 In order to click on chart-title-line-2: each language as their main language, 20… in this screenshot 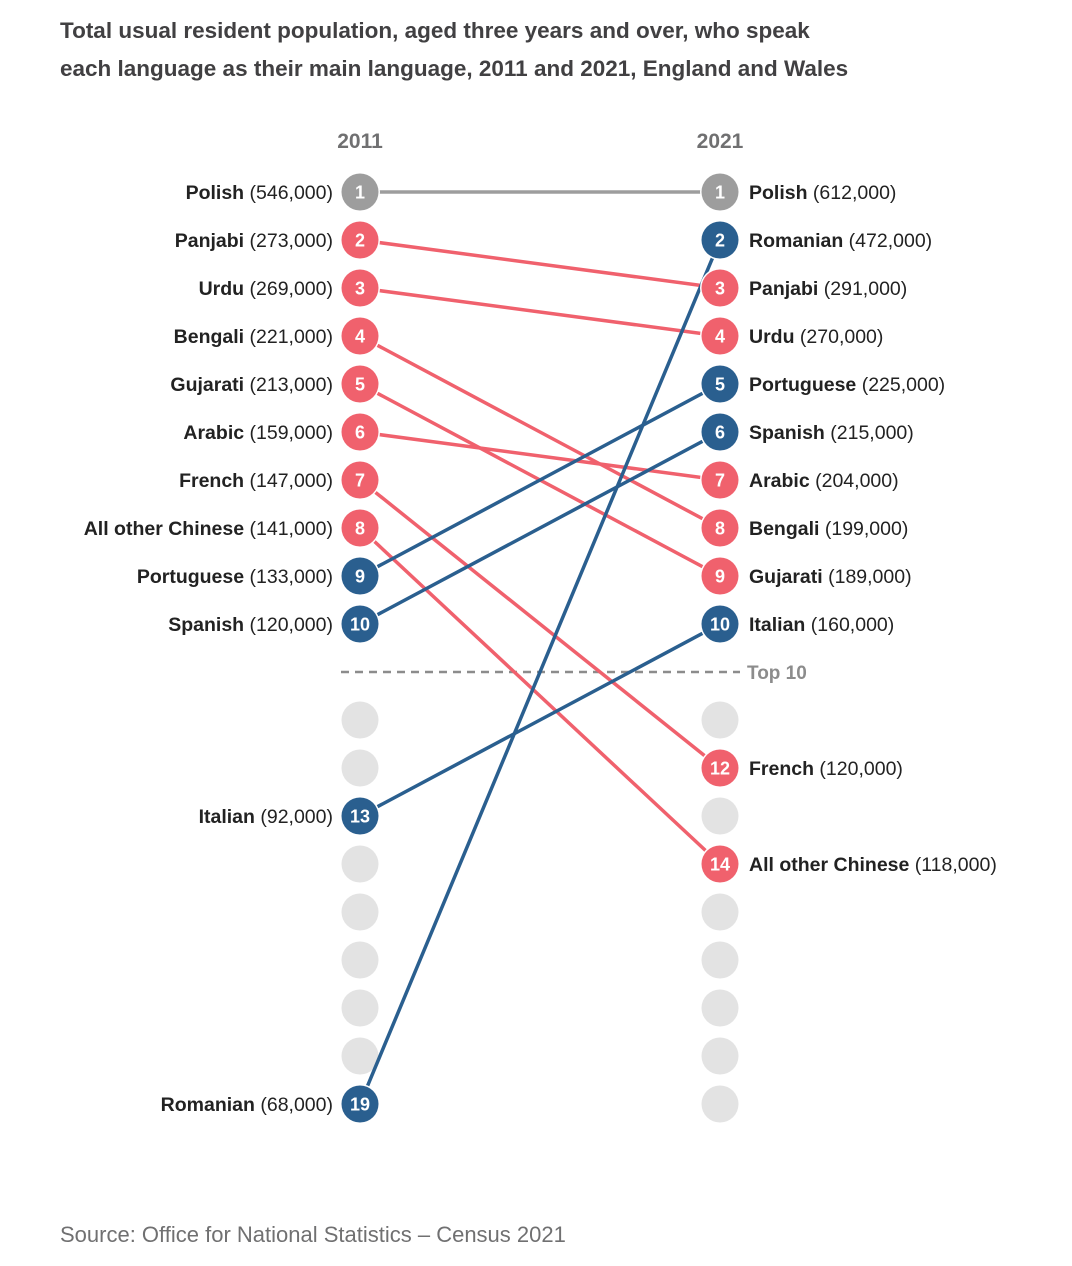, I will do `click(454, 68)`.